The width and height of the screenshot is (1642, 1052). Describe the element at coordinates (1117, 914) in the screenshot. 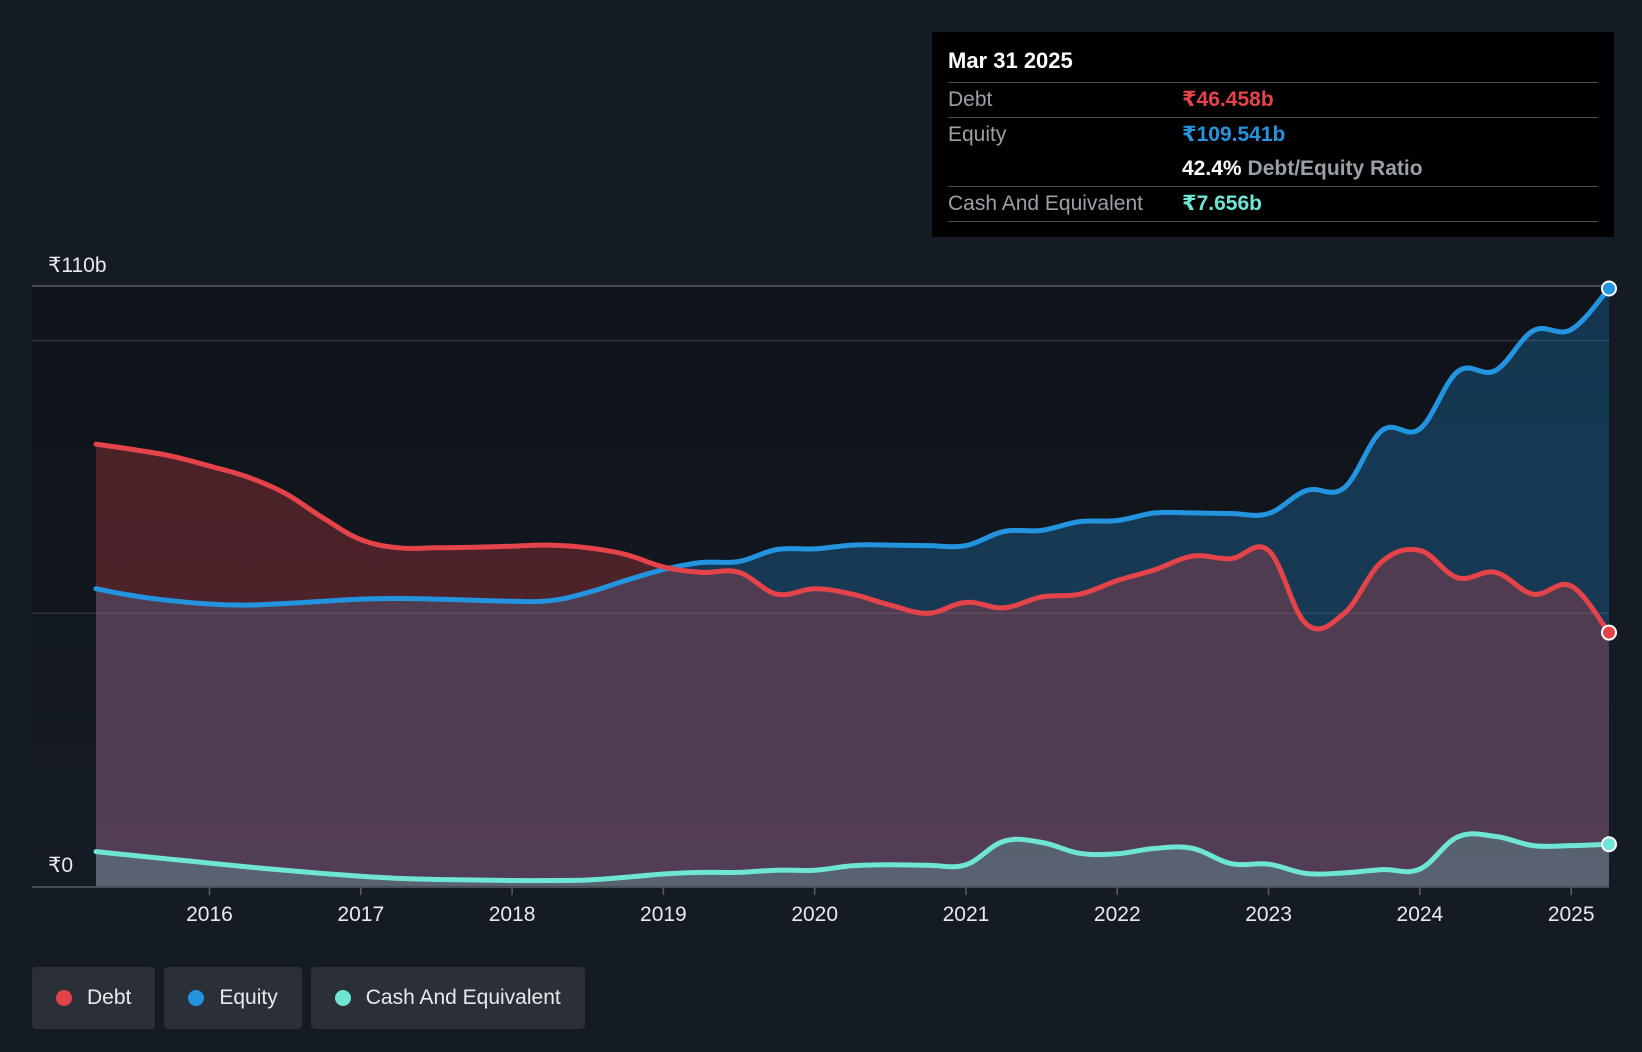

I see `x-tick-label: 2022` at that location.